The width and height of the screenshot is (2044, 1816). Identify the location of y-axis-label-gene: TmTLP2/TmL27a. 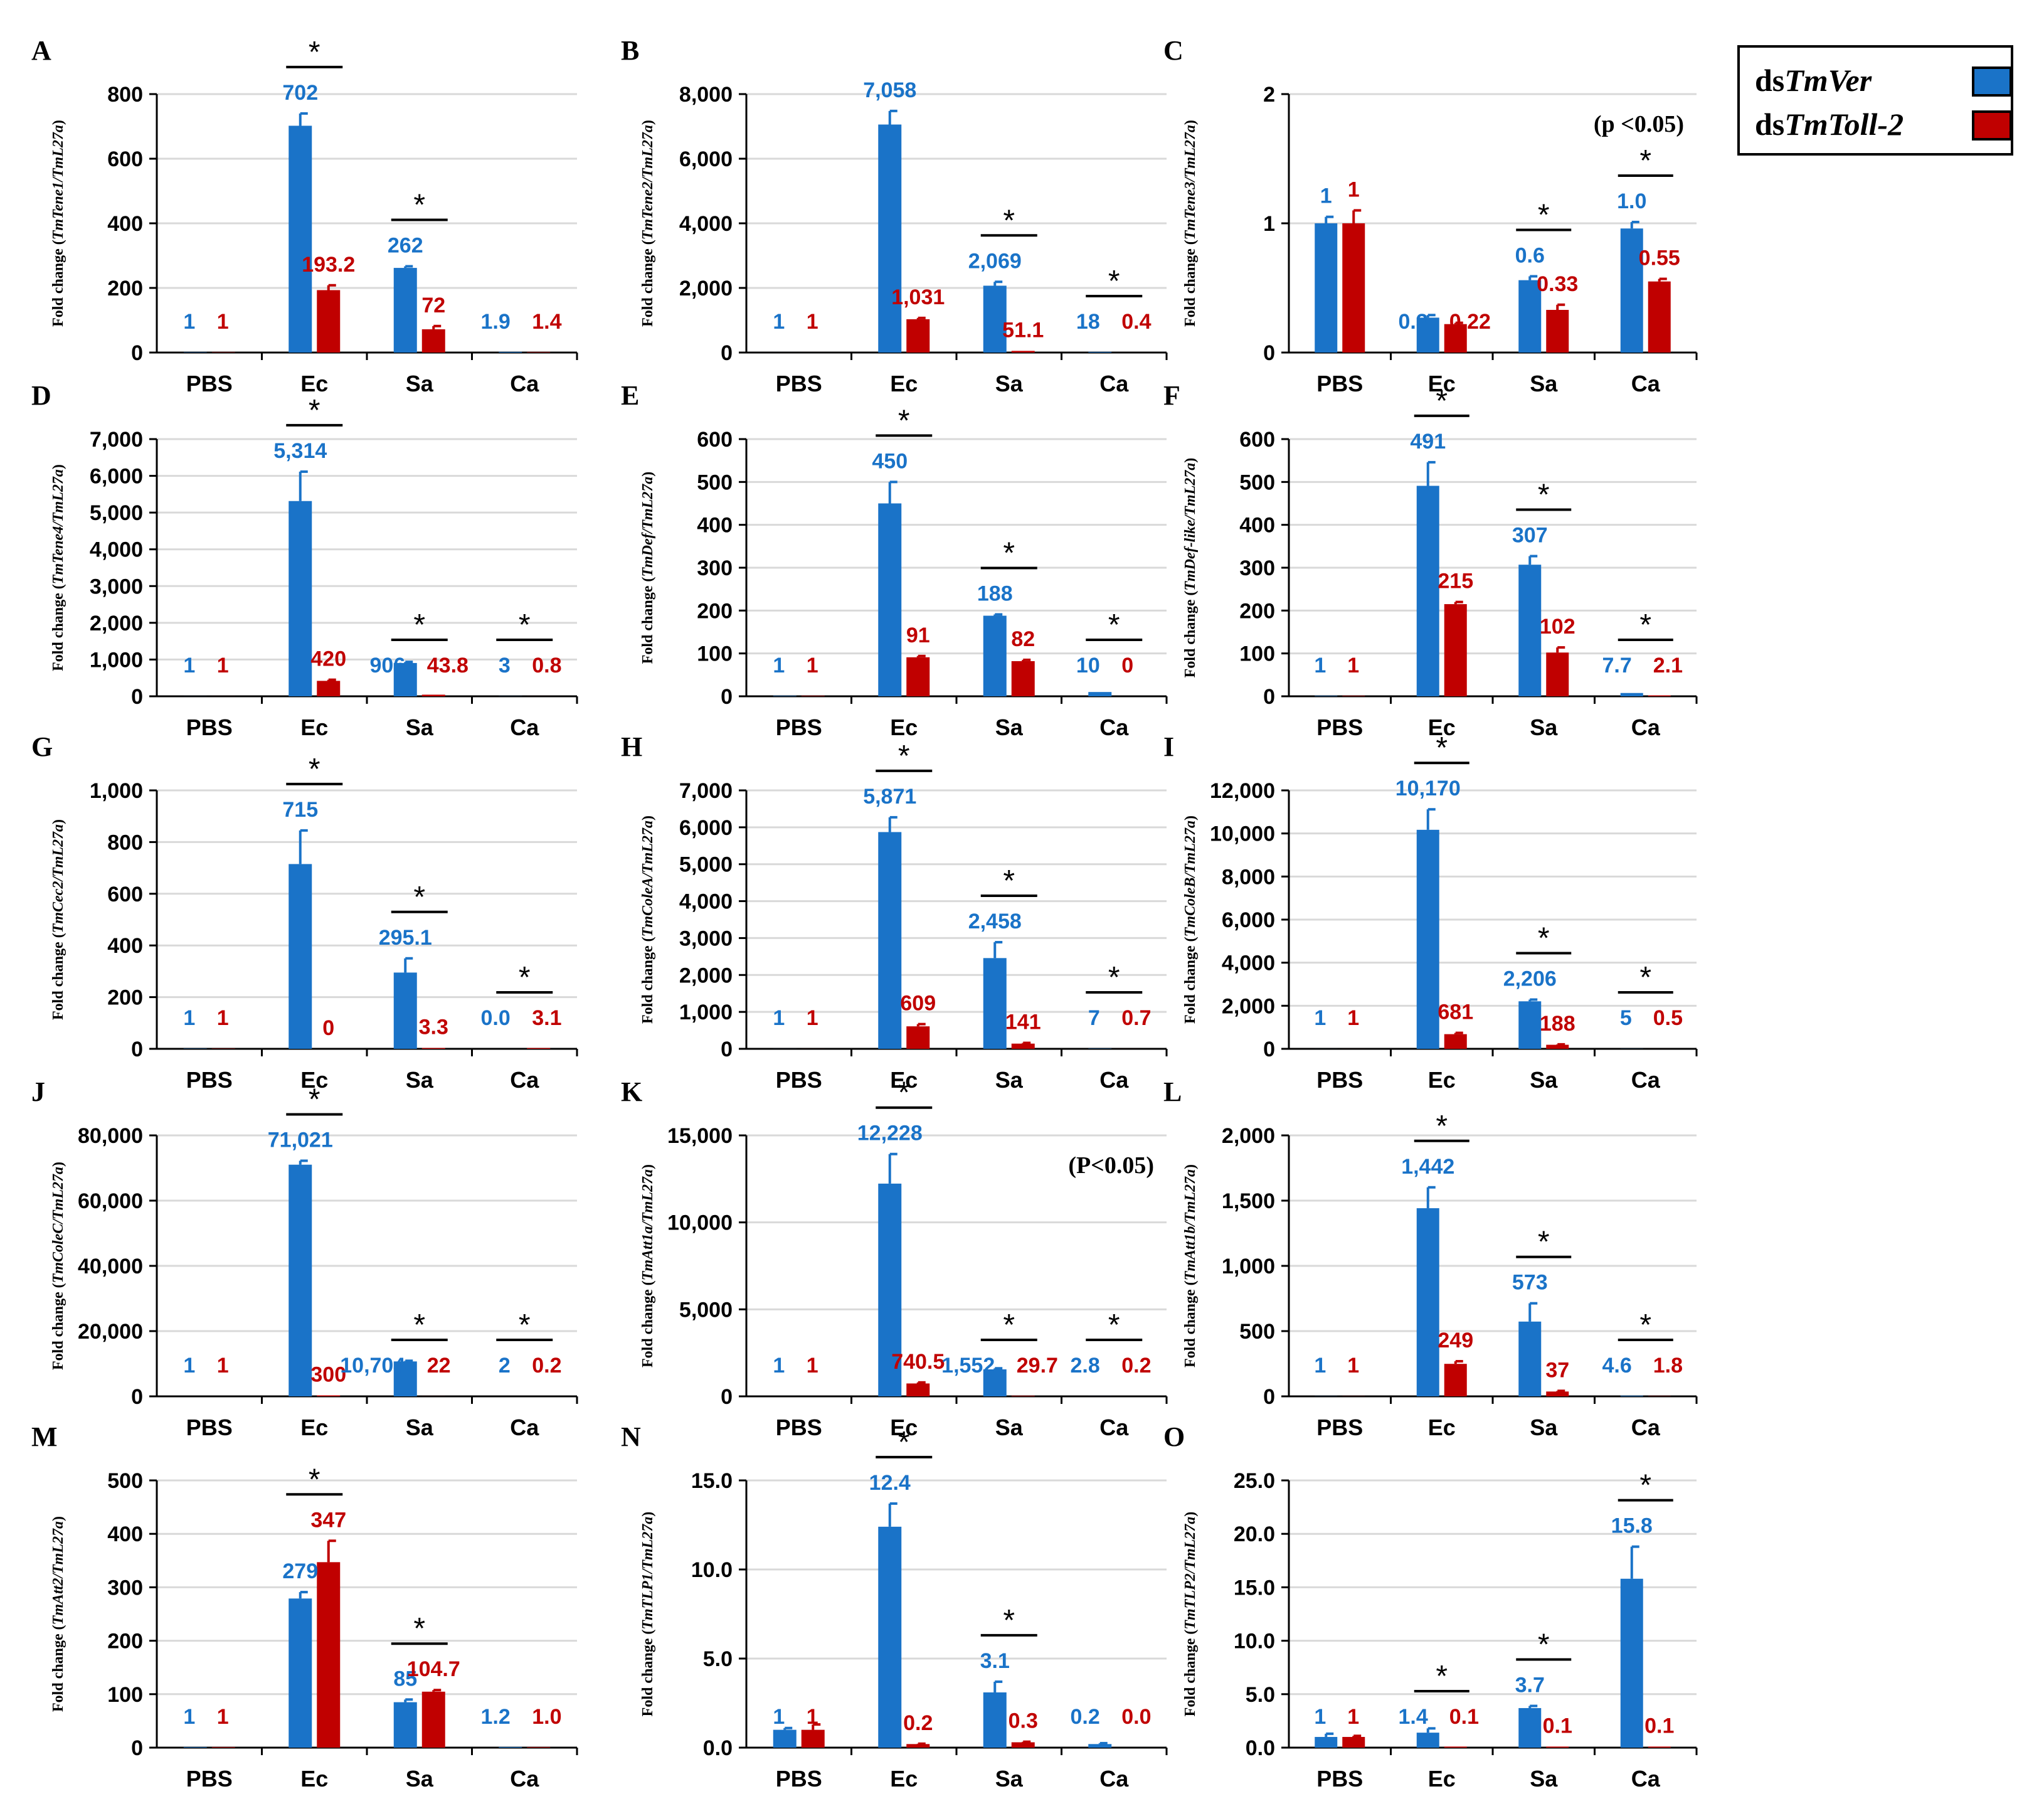
(1190, 1573).